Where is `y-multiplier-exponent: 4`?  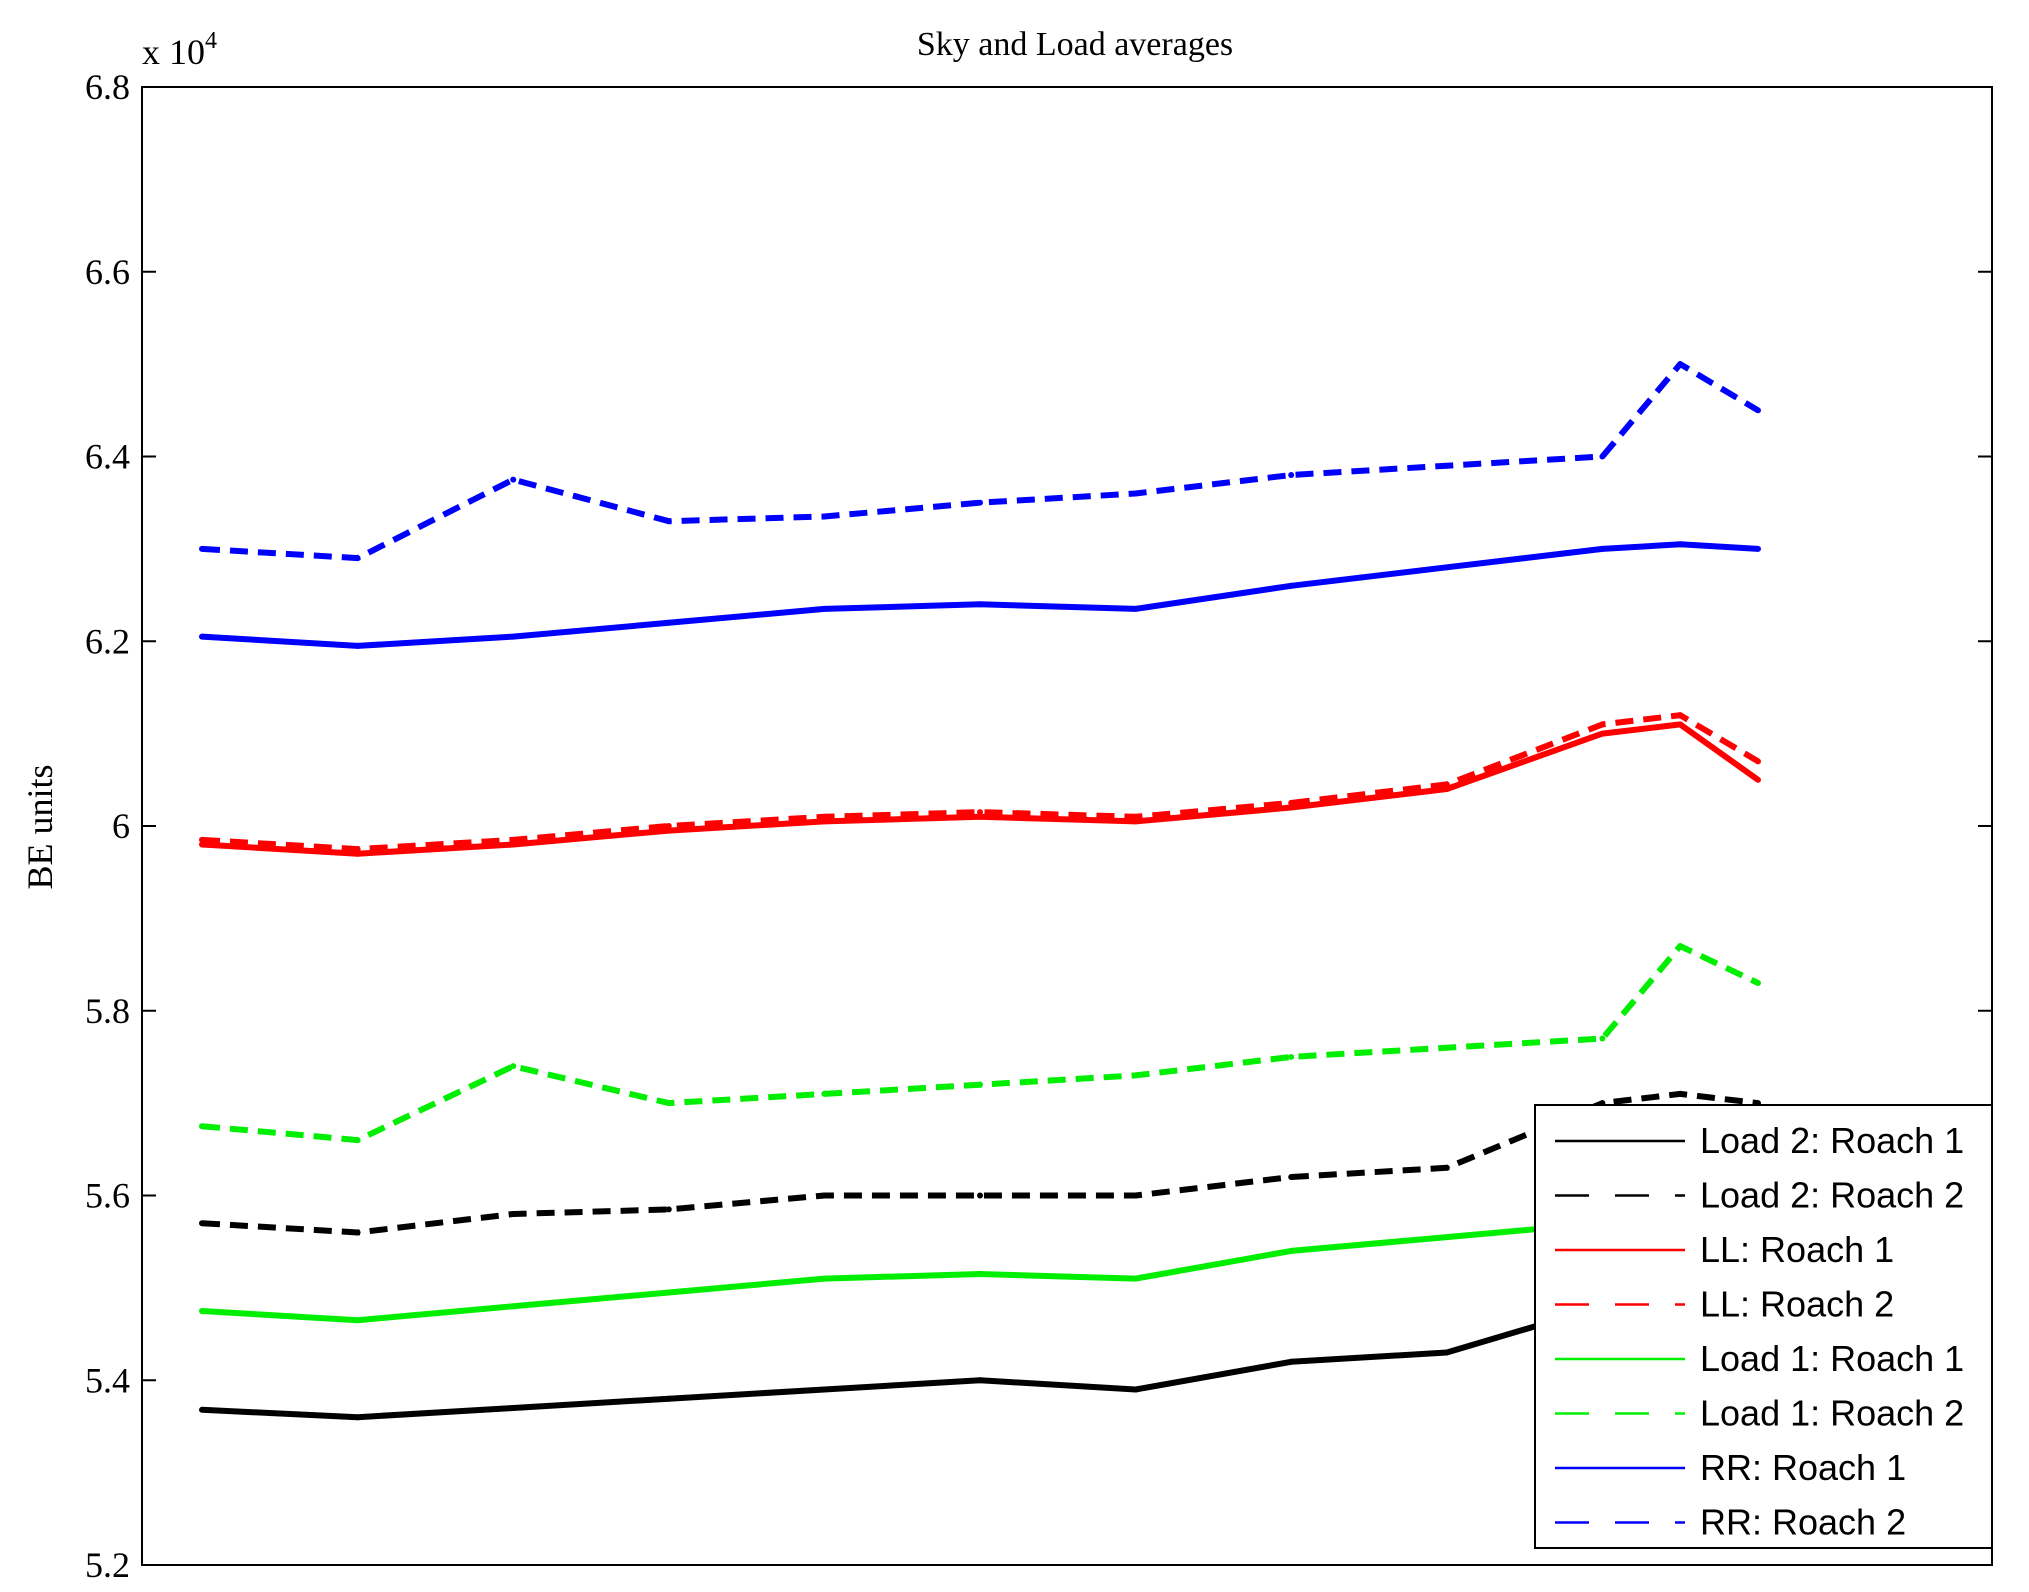
y-multiplier-exponent: 4 is located at coordinates (211, 41).